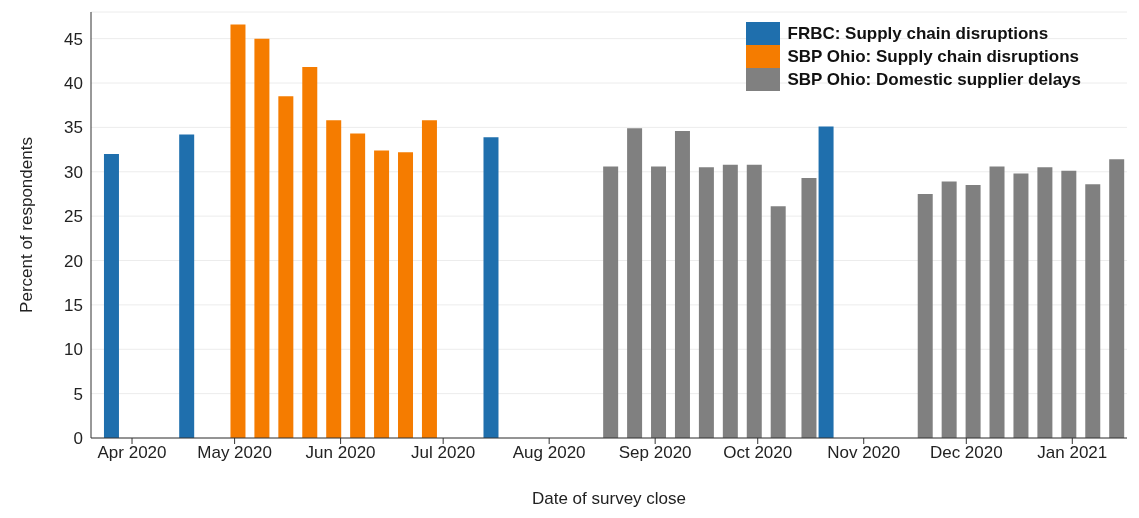 This screenshot has height=518, width=1139. Describe the element at coordinates (73, 84) in the screenshot. I see `y-tick-label: 40` at that location.